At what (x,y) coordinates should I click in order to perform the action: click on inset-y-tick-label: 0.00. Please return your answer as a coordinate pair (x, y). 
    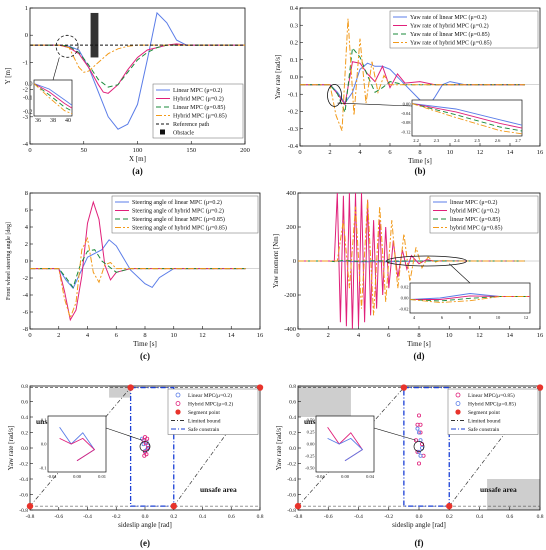
    Looking at the image, I should click on (311, 444).